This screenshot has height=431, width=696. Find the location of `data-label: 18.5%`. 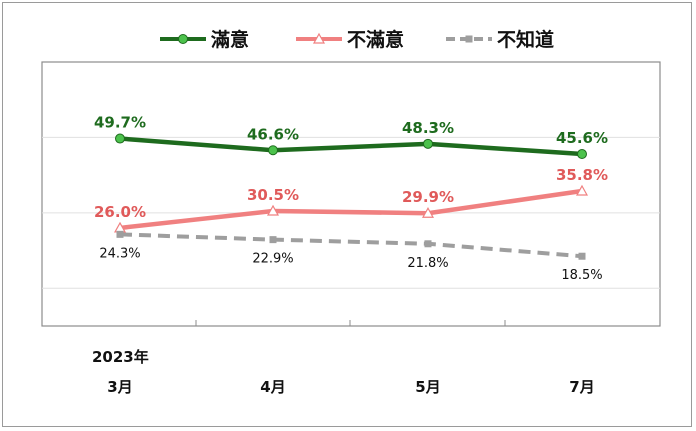

data-label: 18.5% is located at coordinates (581, 275).